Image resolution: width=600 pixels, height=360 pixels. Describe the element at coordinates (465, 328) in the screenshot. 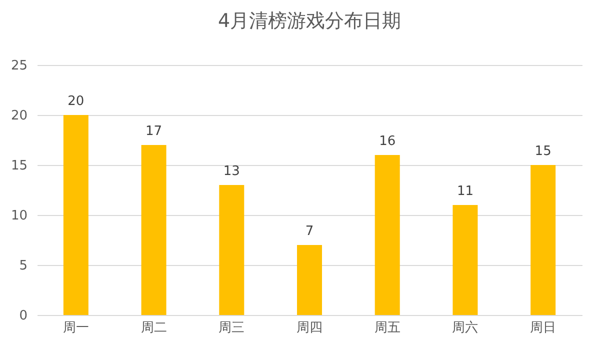

I see `x-tick-label: 周六` at that location.